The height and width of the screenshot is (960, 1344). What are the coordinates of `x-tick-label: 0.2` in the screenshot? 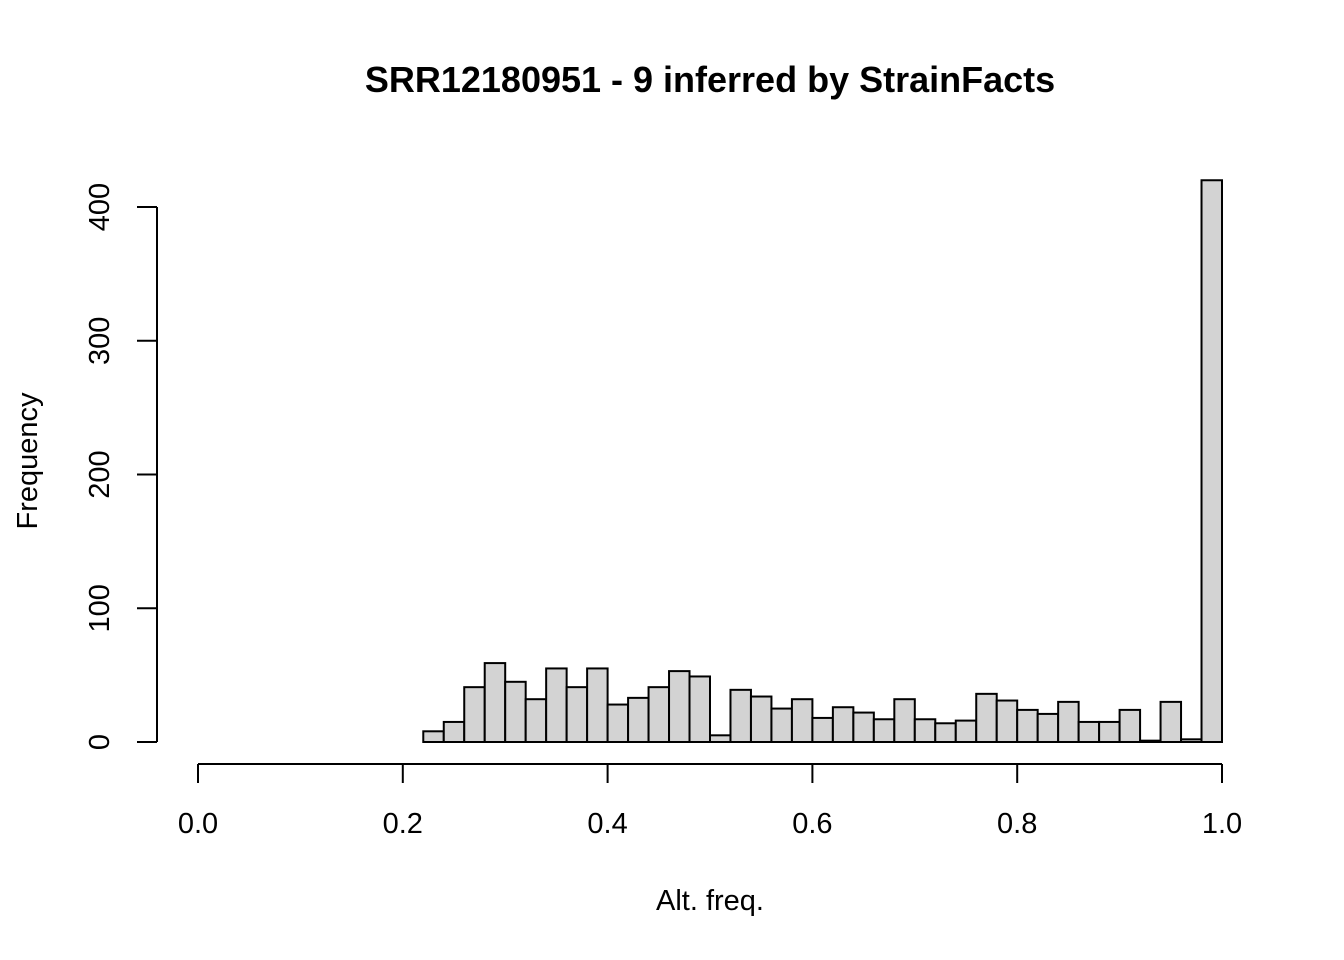 It's located at (403, 824).